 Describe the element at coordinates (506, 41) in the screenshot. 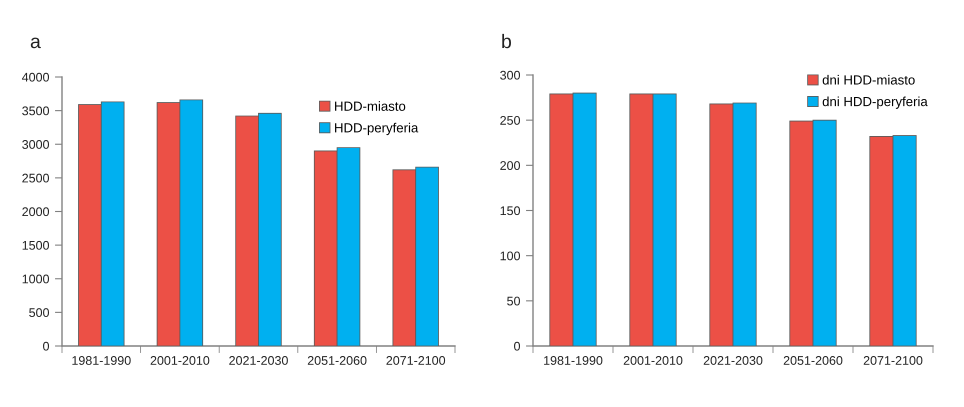

I see `chart-title: b` at that location.